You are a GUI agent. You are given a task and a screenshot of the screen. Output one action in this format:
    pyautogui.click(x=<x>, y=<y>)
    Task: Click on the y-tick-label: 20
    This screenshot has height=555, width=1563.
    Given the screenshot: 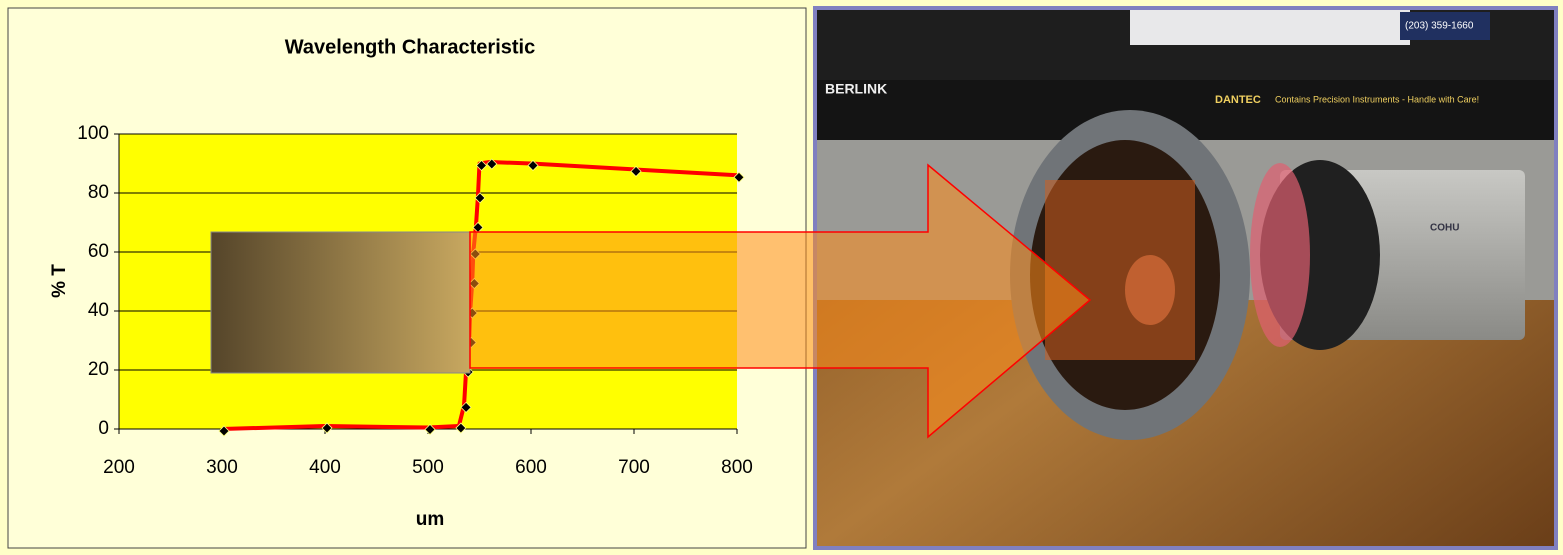 What is the action you would take?
    pyautogui.click(x=98, y=369)
    